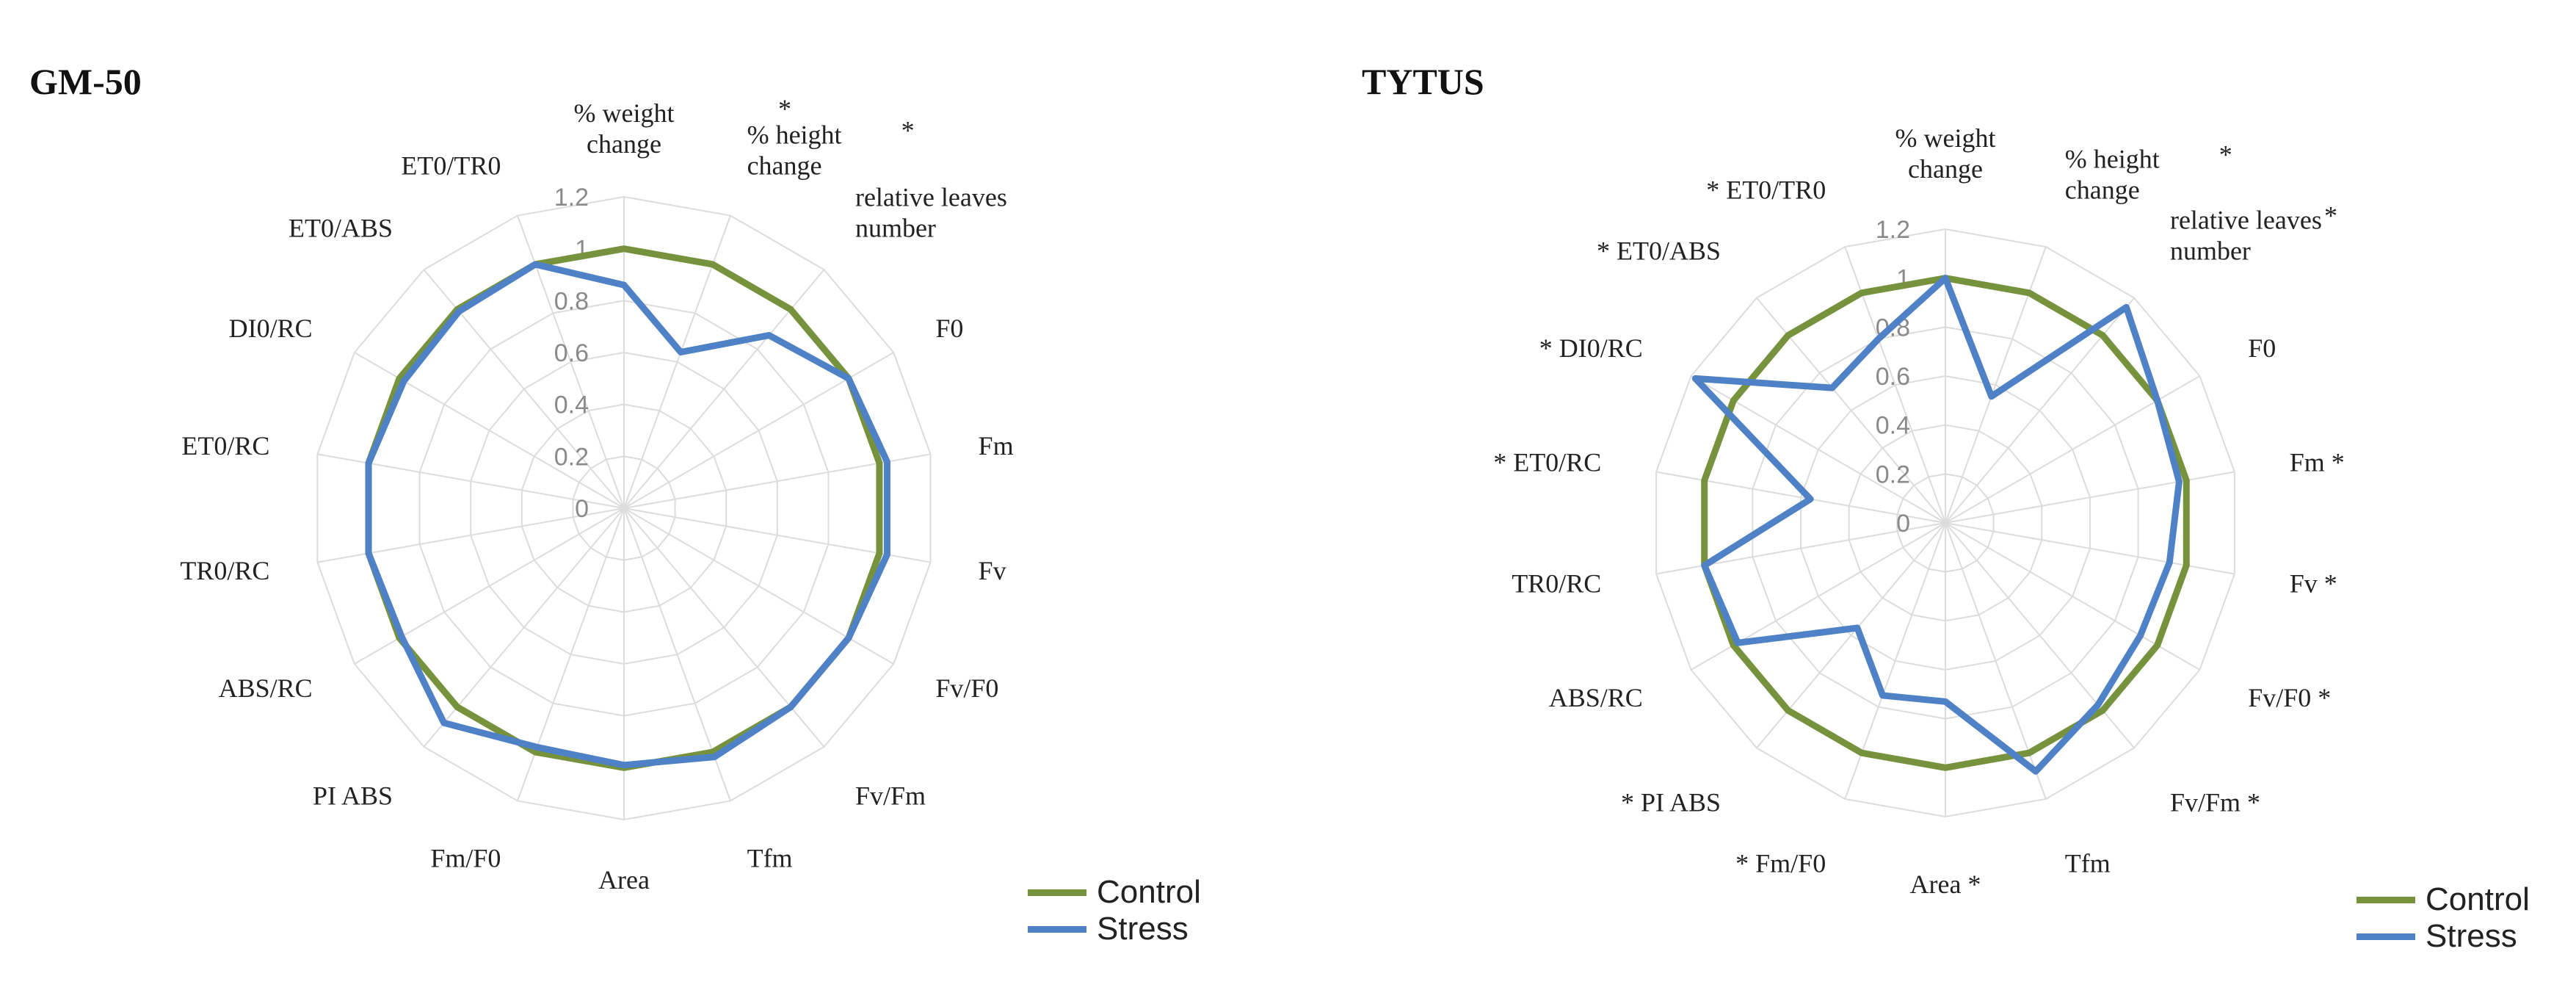  I want to click on axis-label-area: Area, so click(624, 880).